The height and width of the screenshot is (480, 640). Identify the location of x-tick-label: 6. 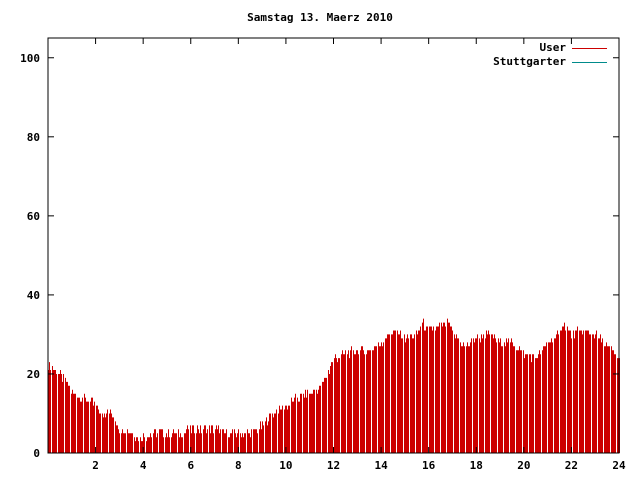
(190, 465).